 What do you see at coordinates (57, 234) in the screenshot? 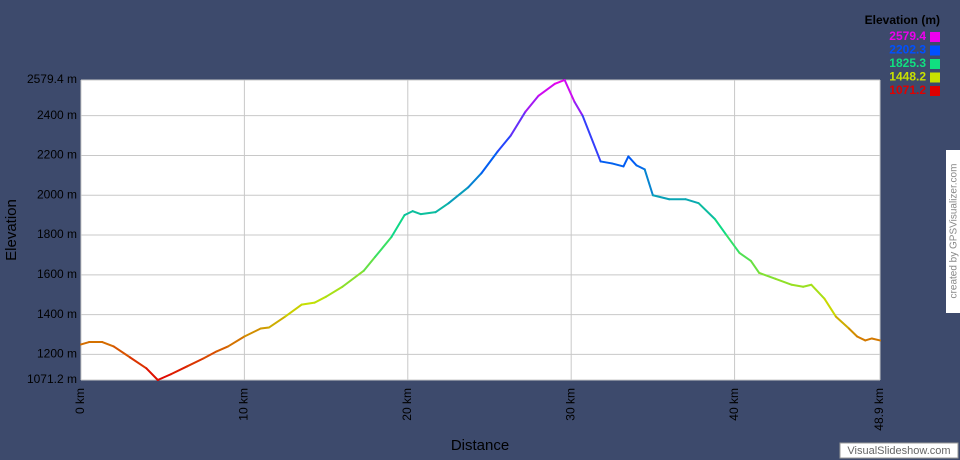
I see `y-tick-label: 1800 m` at bounding box center [57, 234].